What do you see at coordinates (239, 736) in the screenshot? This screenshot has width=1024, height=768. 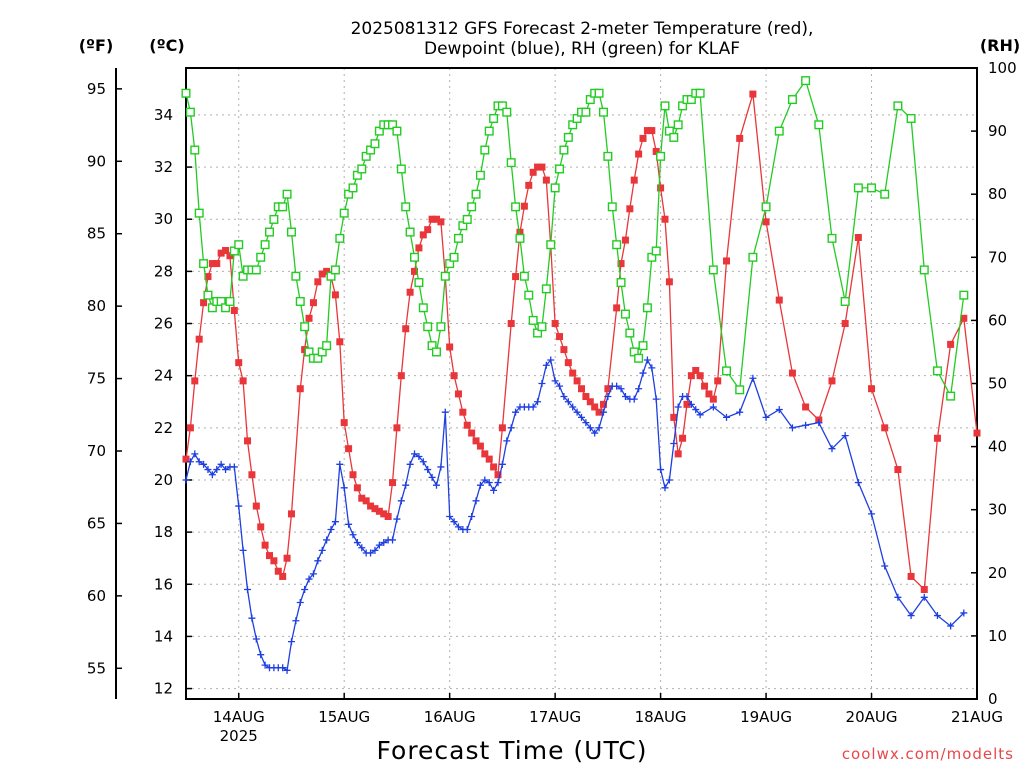 I see `x-tick-year-label: 2025` at bounding box center [239, 736].